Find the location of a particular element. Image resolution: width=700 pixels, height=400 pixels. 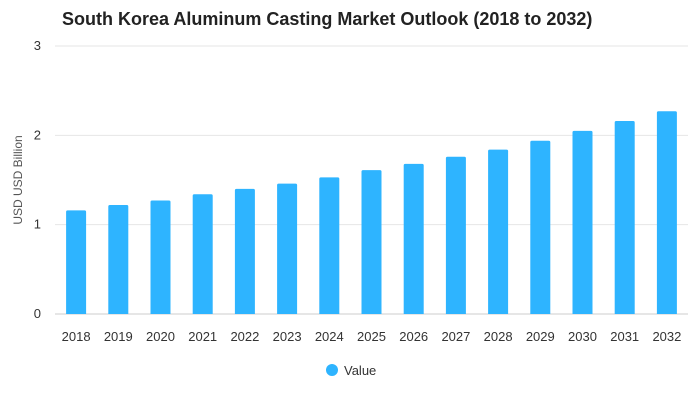

x-tick-label: 2025 is located at coordinates (371, 336).